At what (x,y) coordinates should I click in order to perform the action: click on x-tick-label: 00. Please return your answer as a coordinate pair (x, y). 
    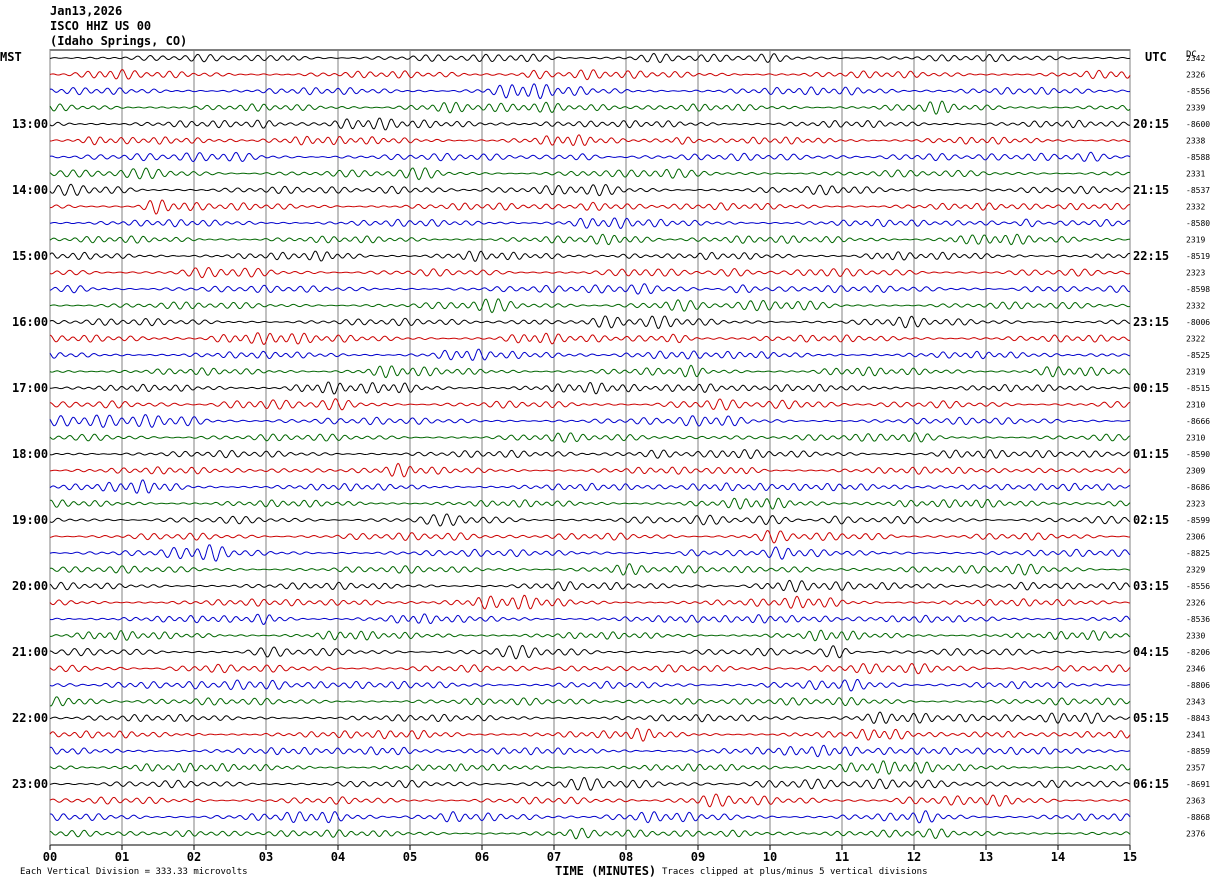
    Looking at the image, I should click on (50, 857).